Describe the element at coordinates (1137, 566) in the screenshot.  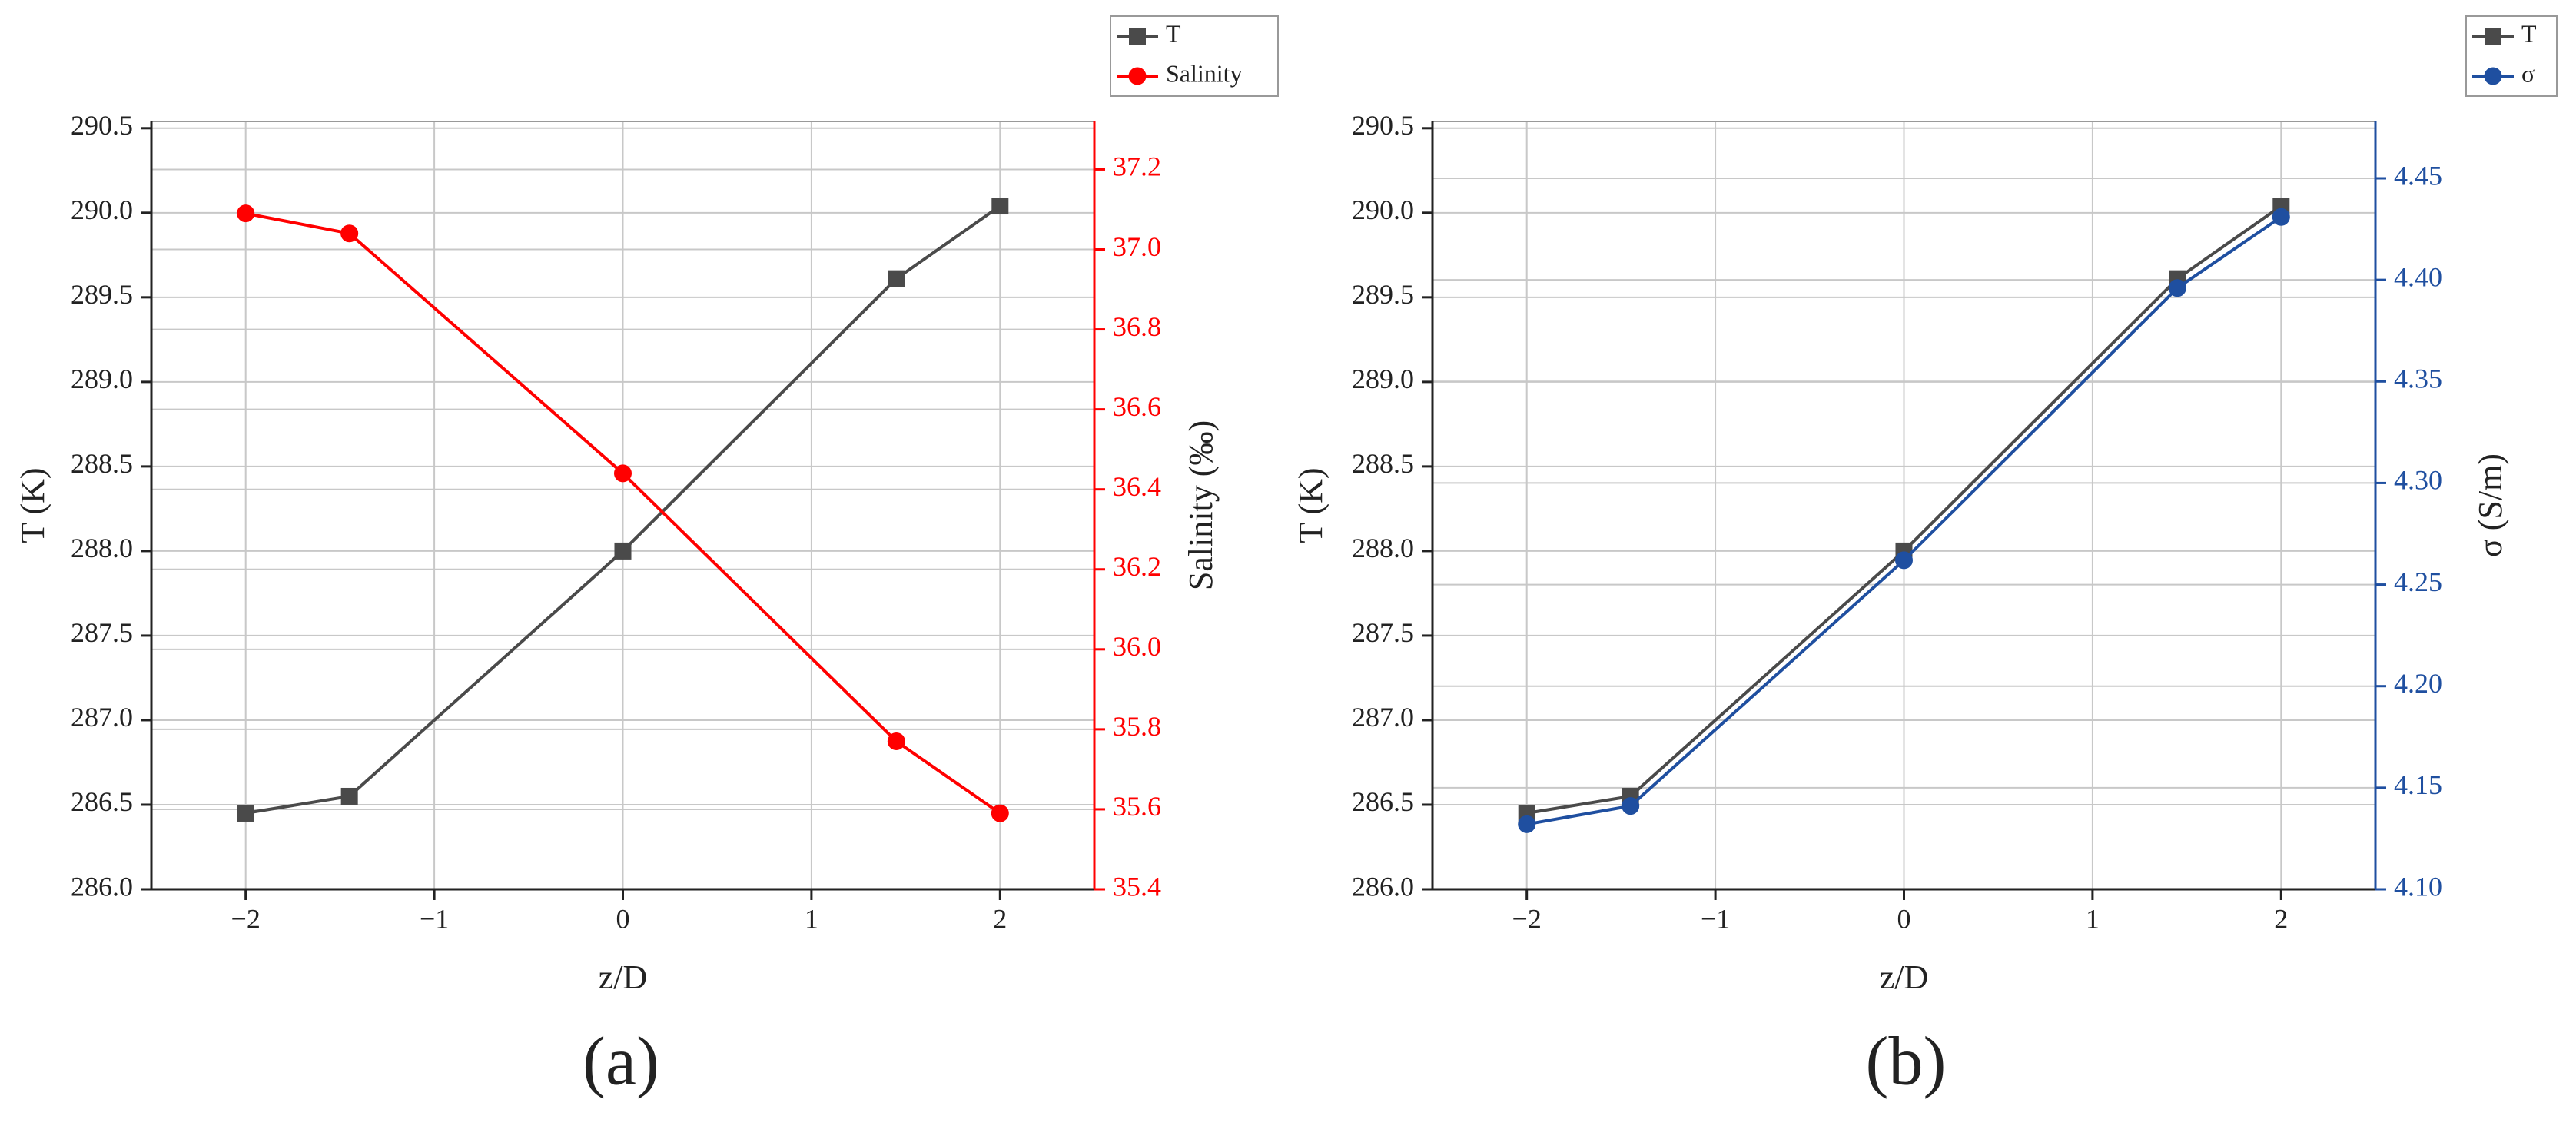
I see `y2-tick-label: 36.2` at that location.